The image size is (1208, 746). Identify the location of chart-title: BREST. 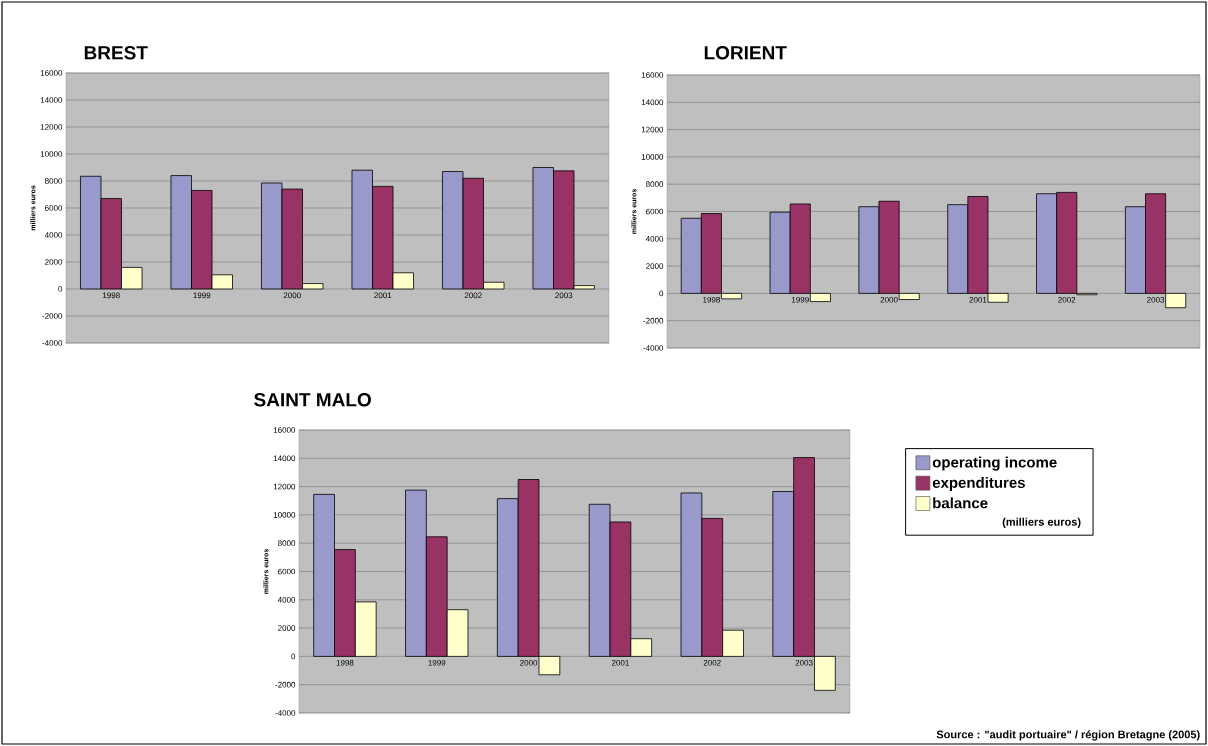
(116, 53).